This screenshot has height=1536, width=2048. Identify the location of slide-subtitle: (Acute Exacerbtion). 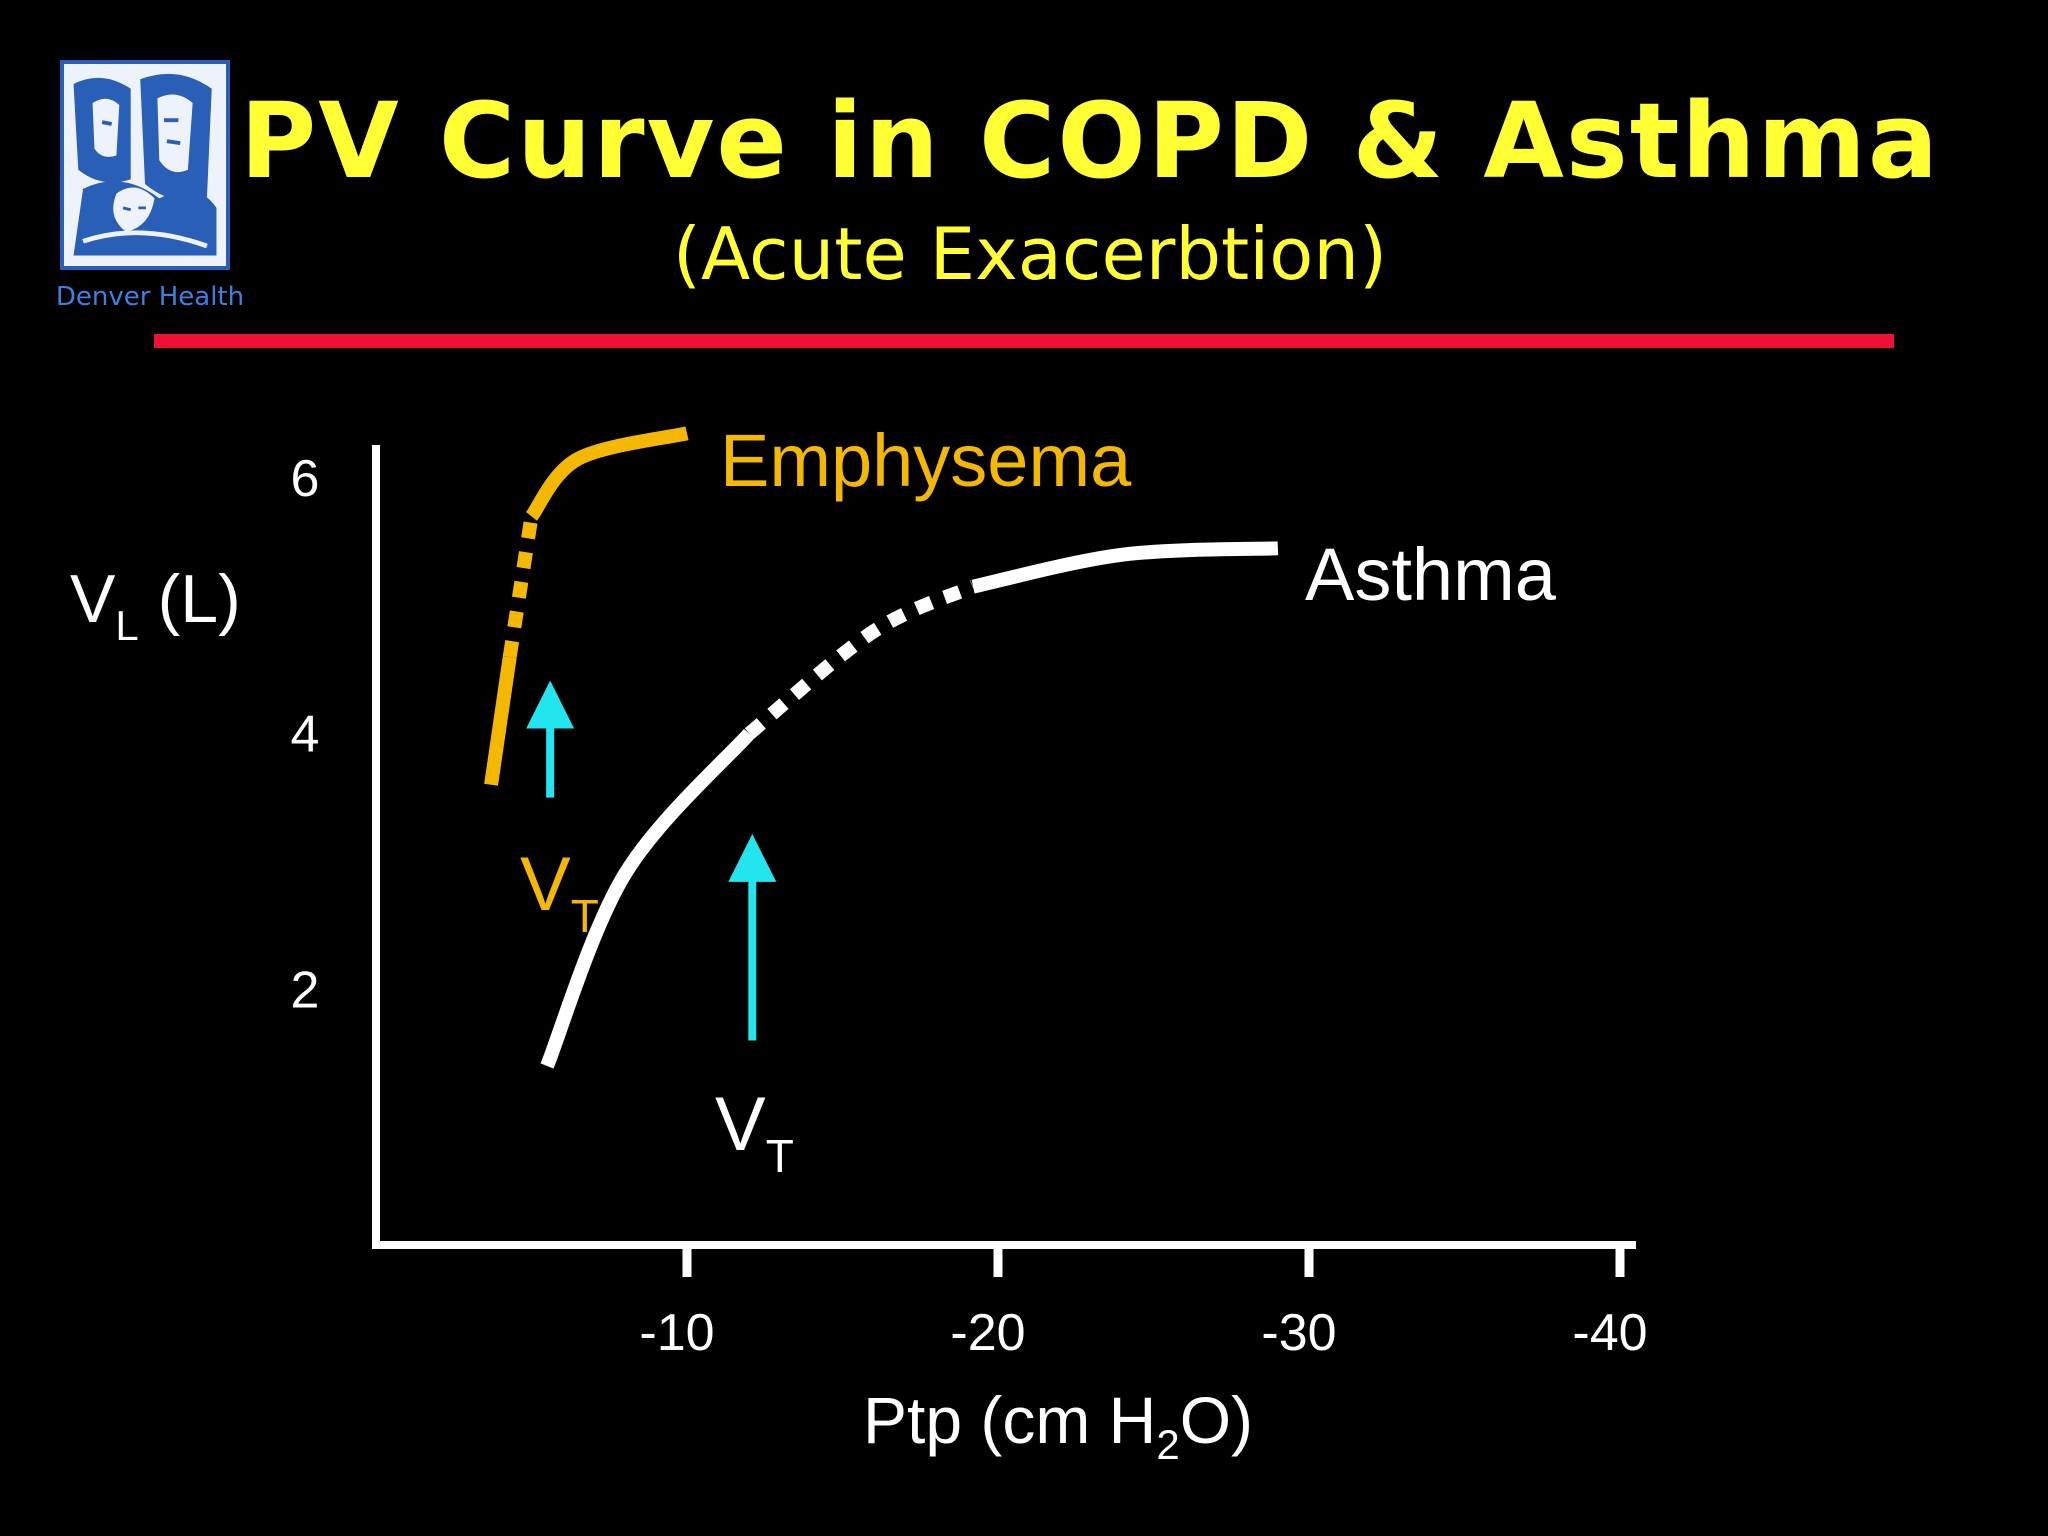
(1030, 254).